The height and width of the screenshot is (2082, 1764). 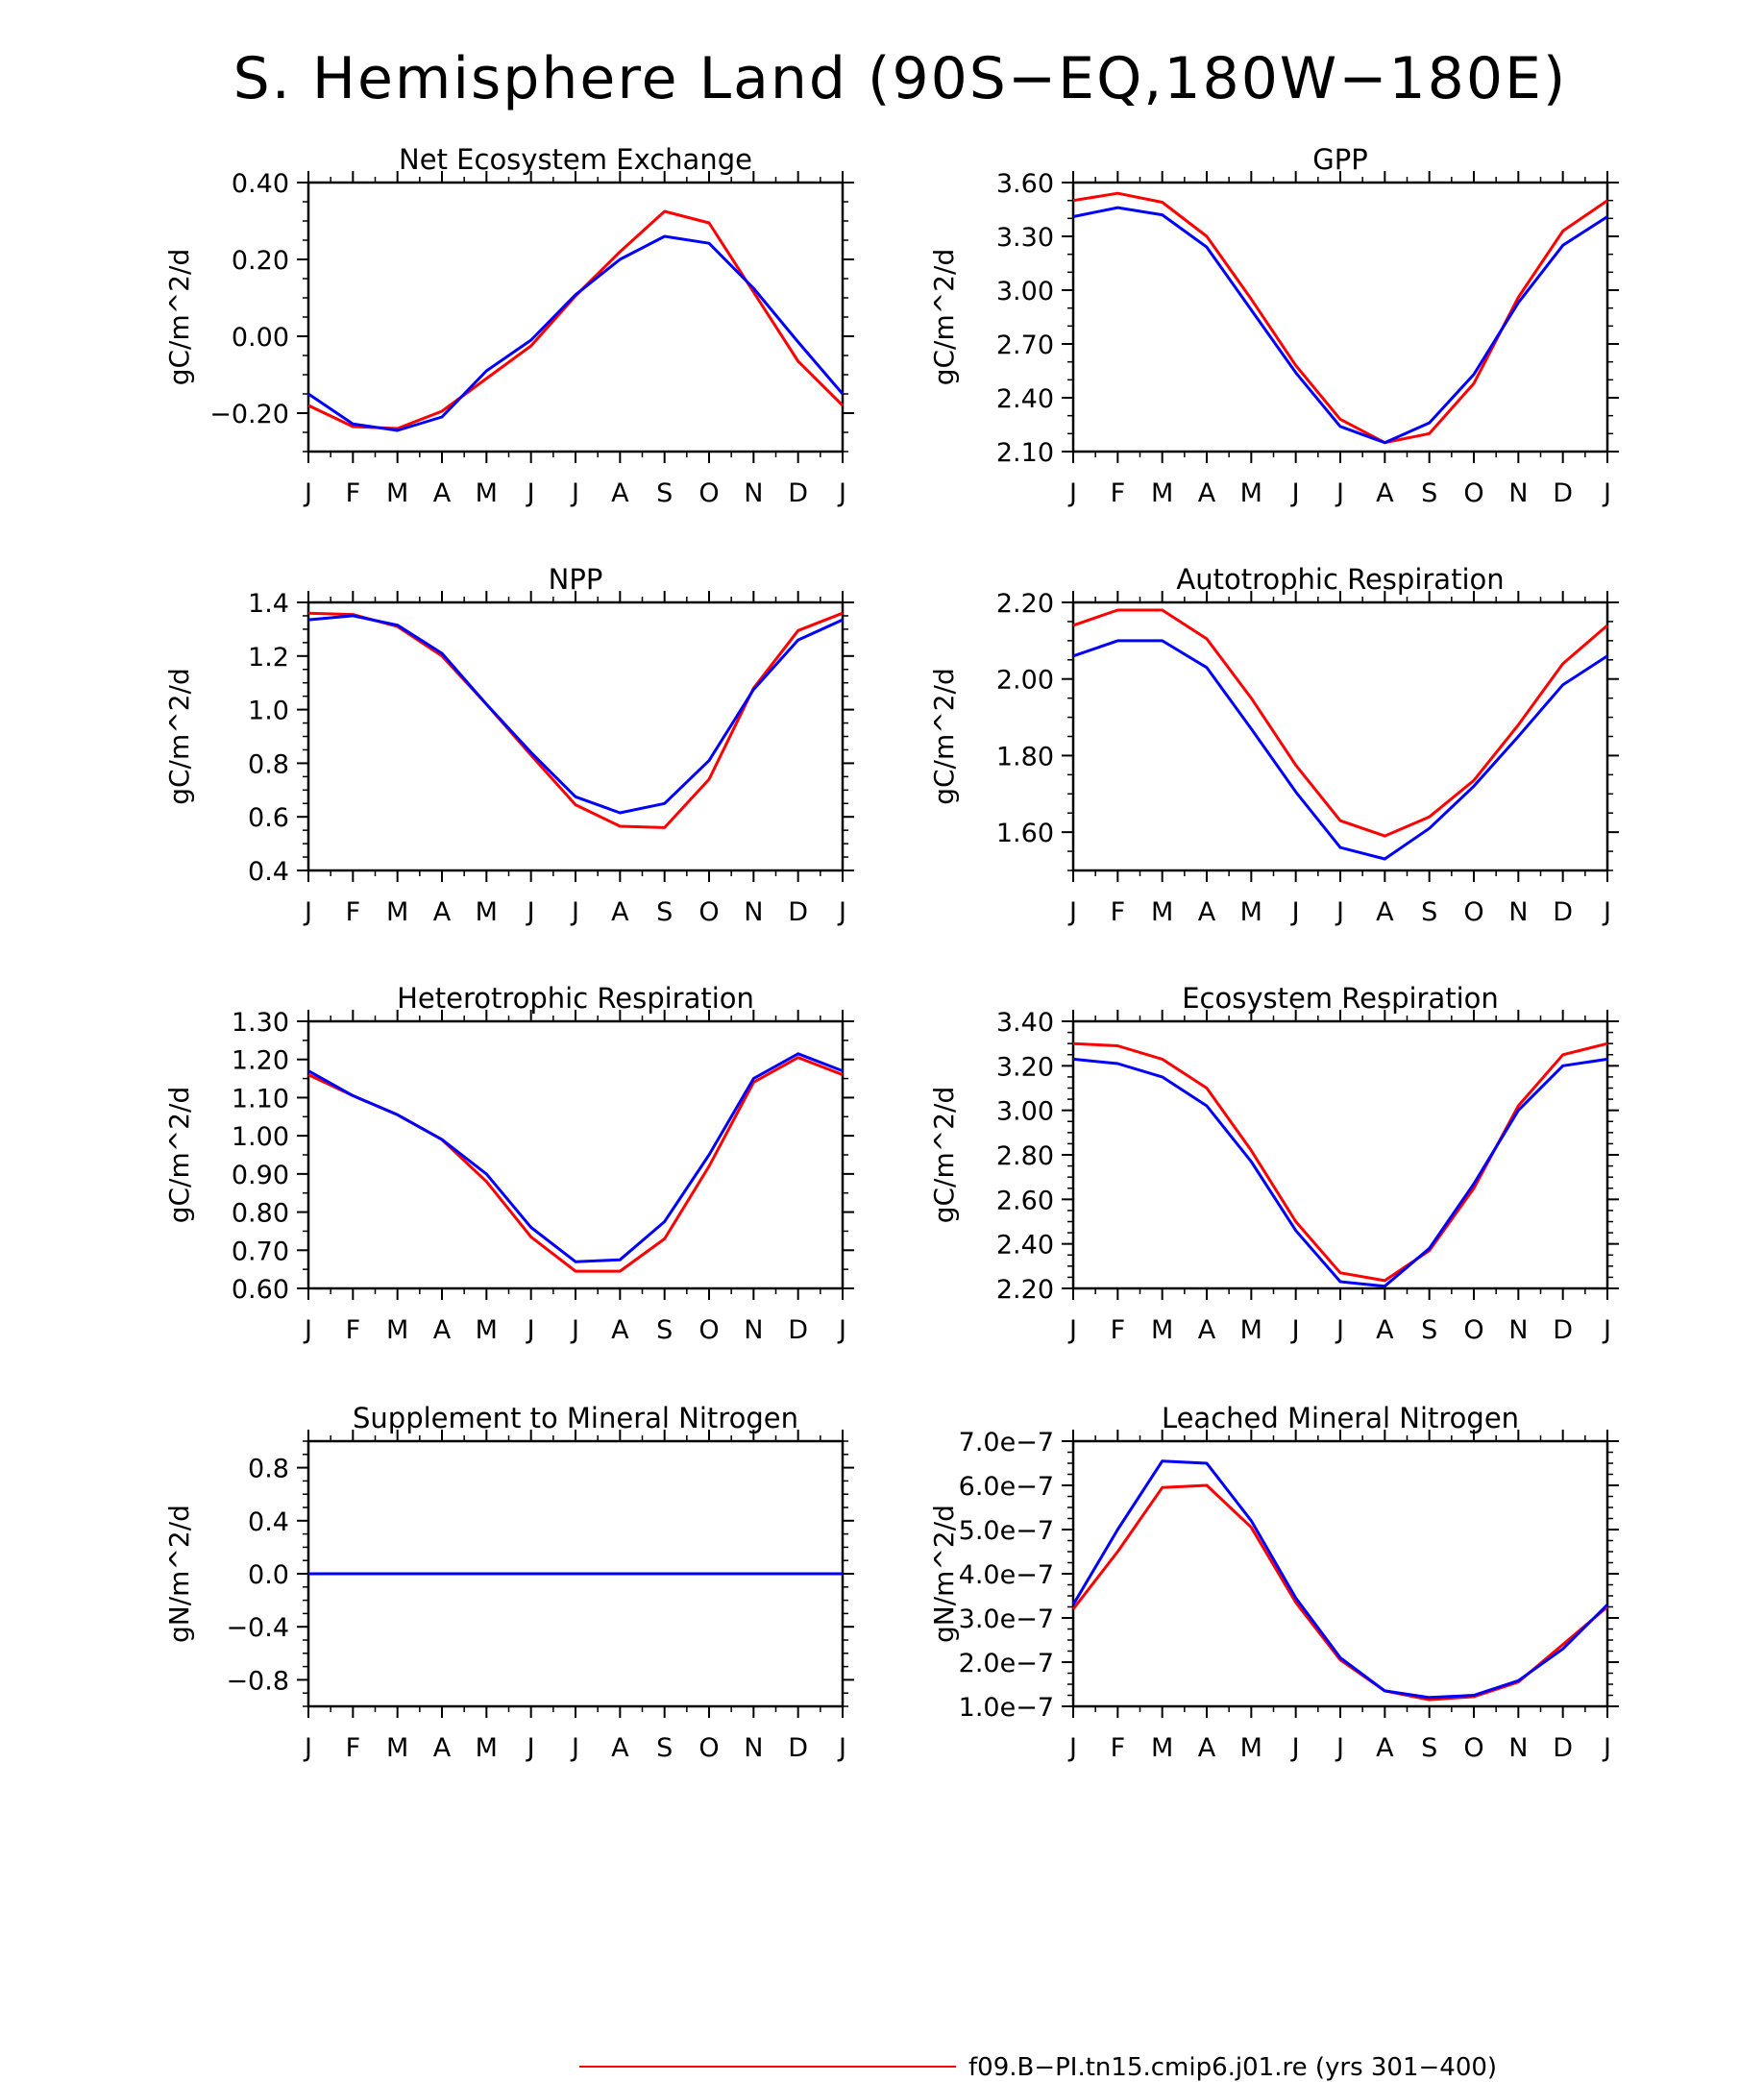 I want to click on y-tick-label: 1.0e−7, so click(x=1006, y=1708).